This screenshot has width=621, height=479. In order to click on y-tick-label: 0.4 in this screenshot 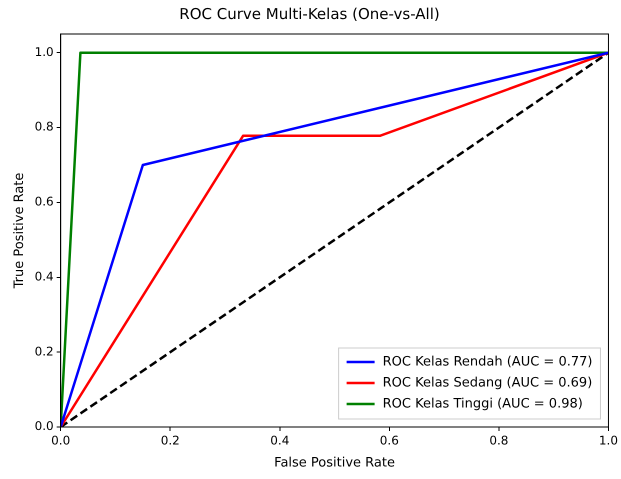, I will do `click(44, 276)`.